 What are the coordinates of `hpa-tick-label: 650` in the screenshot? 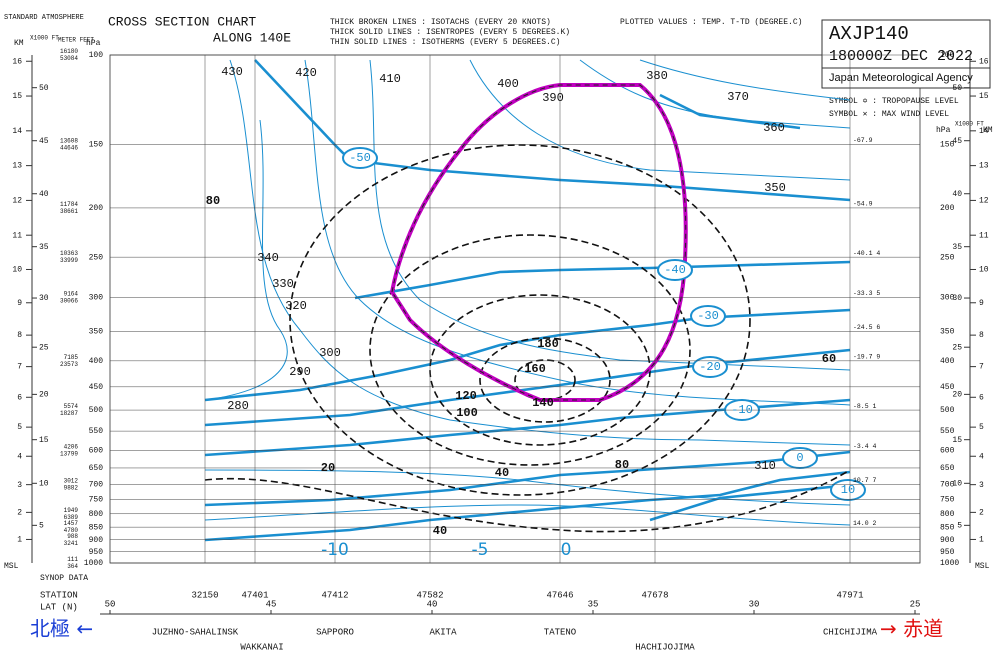 It's located at (947, 468).